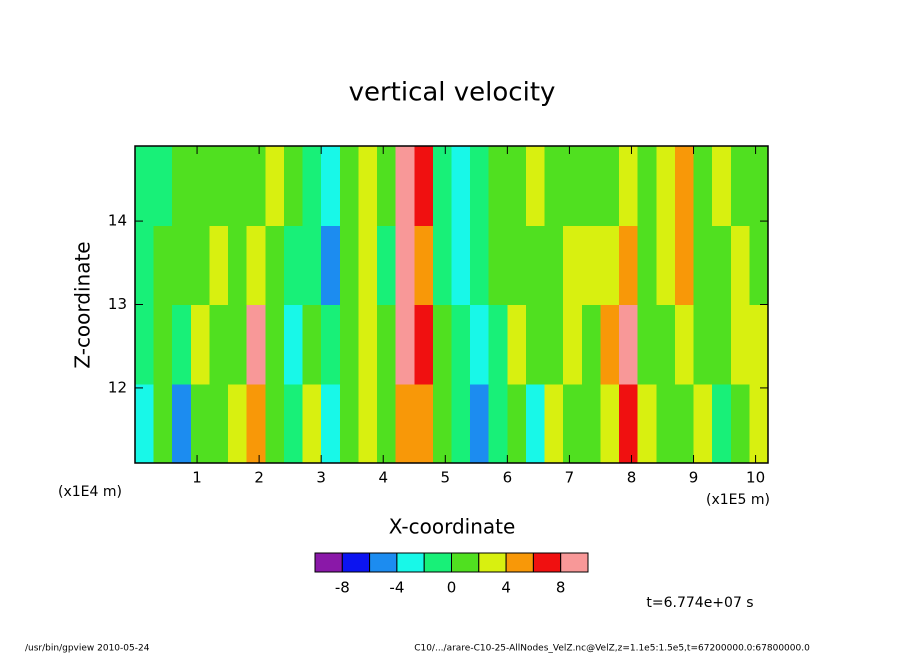  I want to click on x-axis-label: X-coordinate, so click(452, 527).